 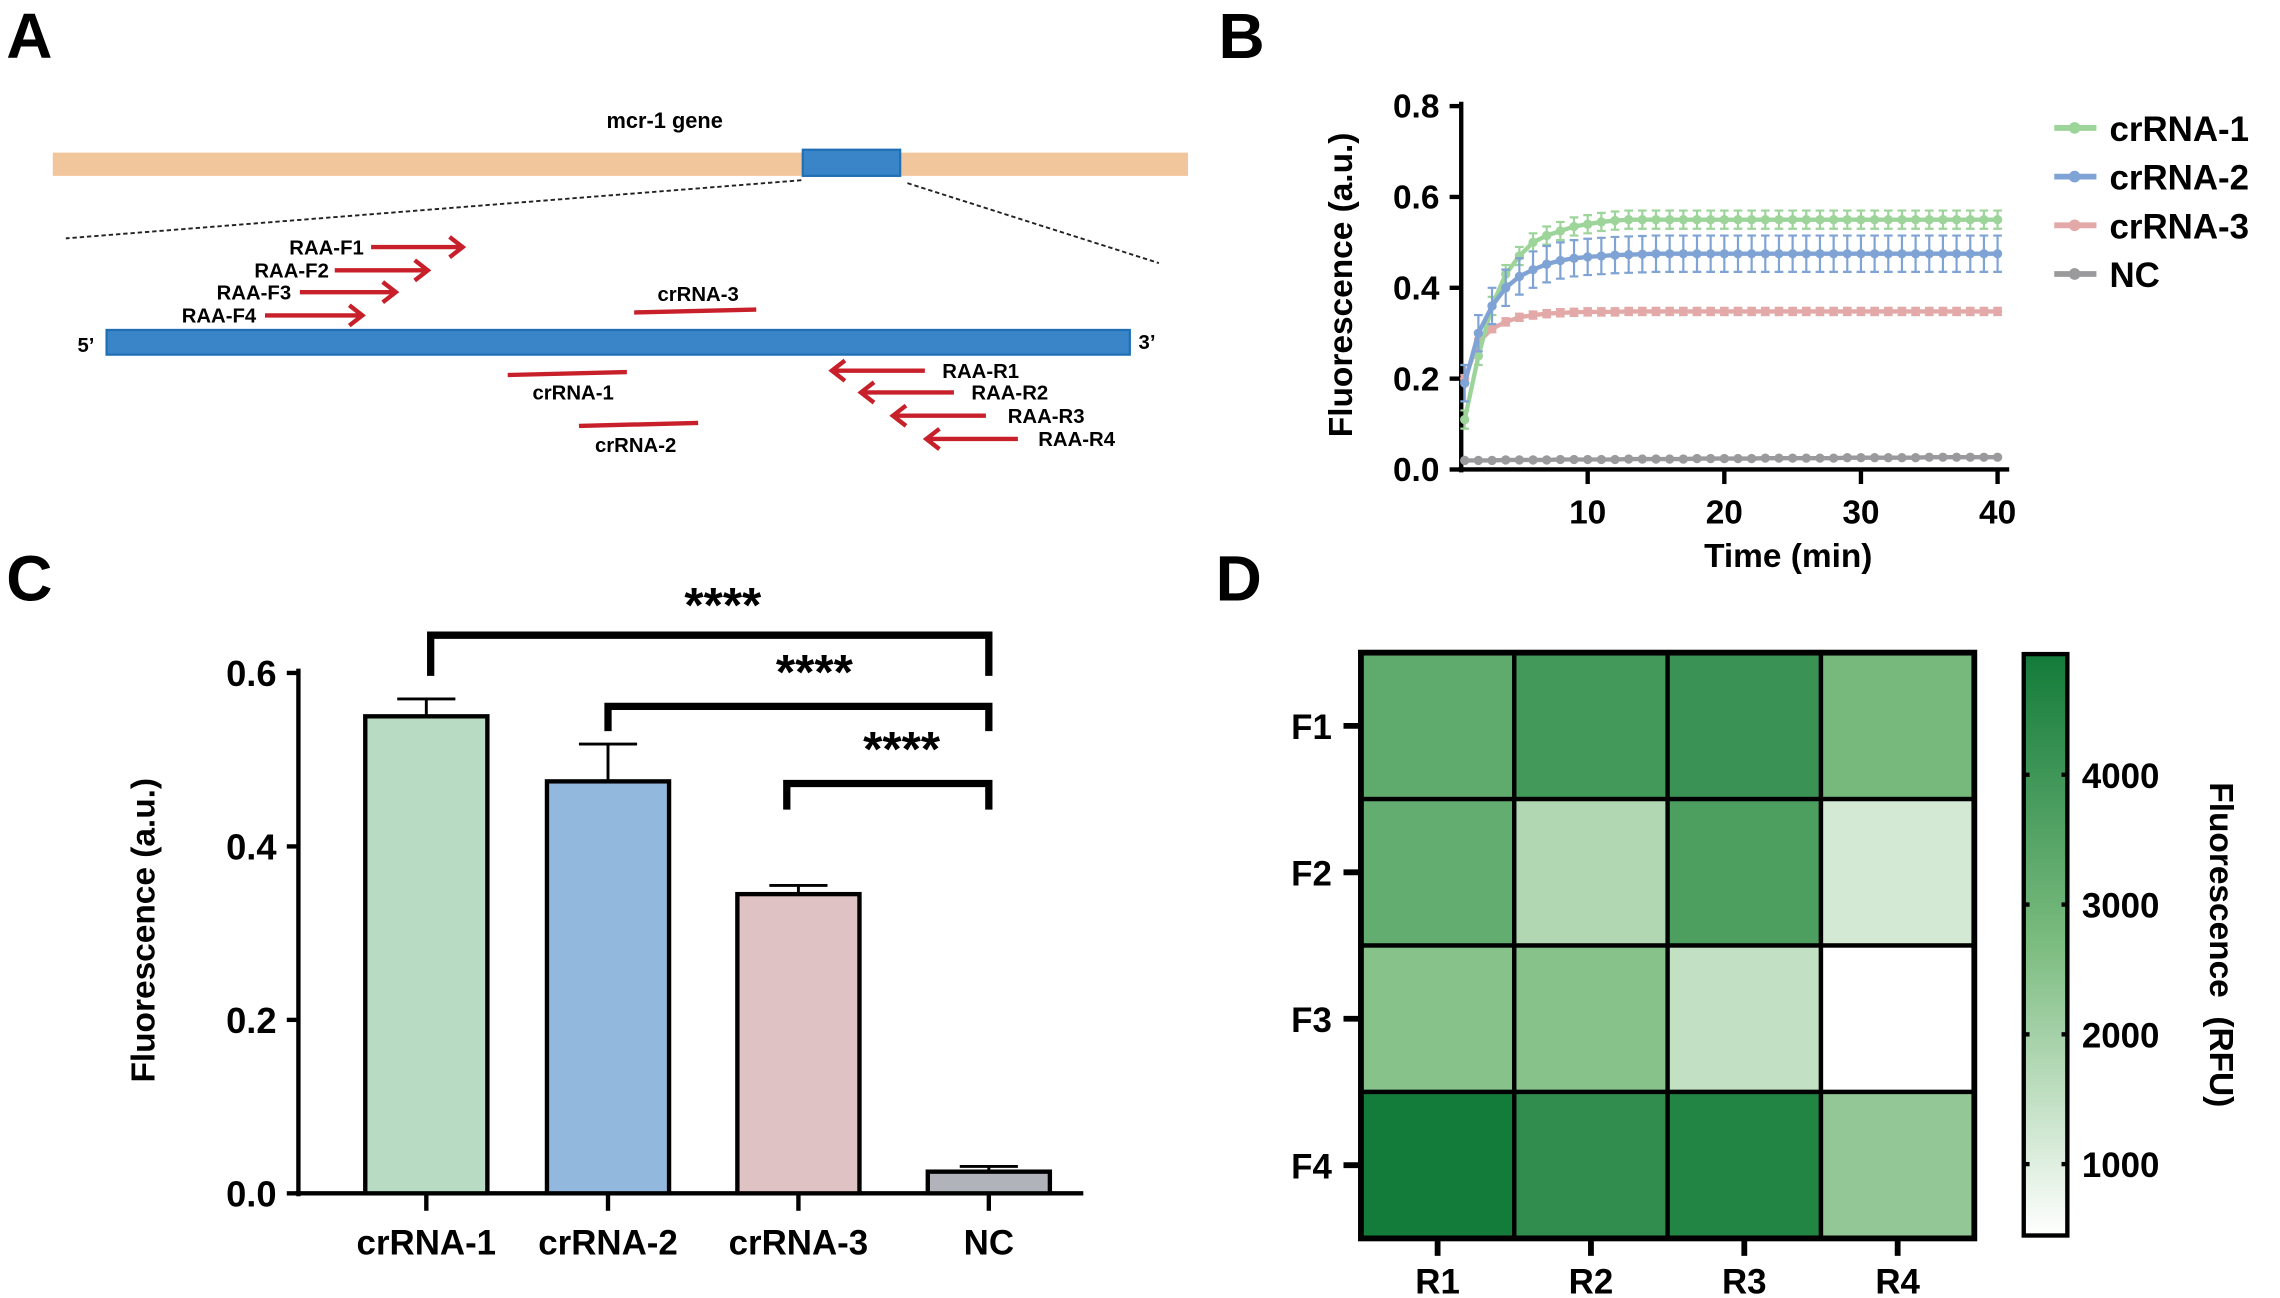 What do you see at coordinates (1076, 440) in the screenshot?
I see `reverse-primer-label: RAA-R4` at bounding box center [1076, 440].